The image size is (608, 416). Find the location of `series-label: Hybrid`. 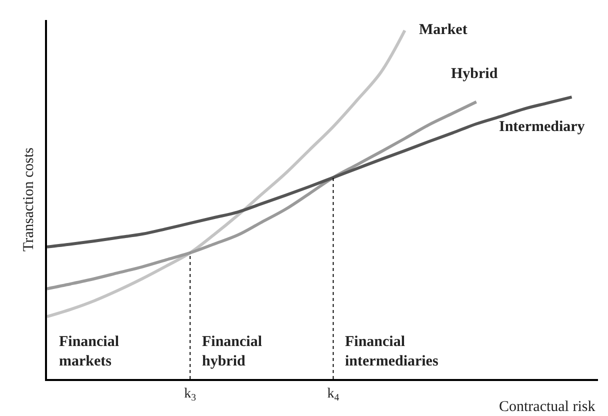

series-label: Hybrid is located at coordinates (474, 74).